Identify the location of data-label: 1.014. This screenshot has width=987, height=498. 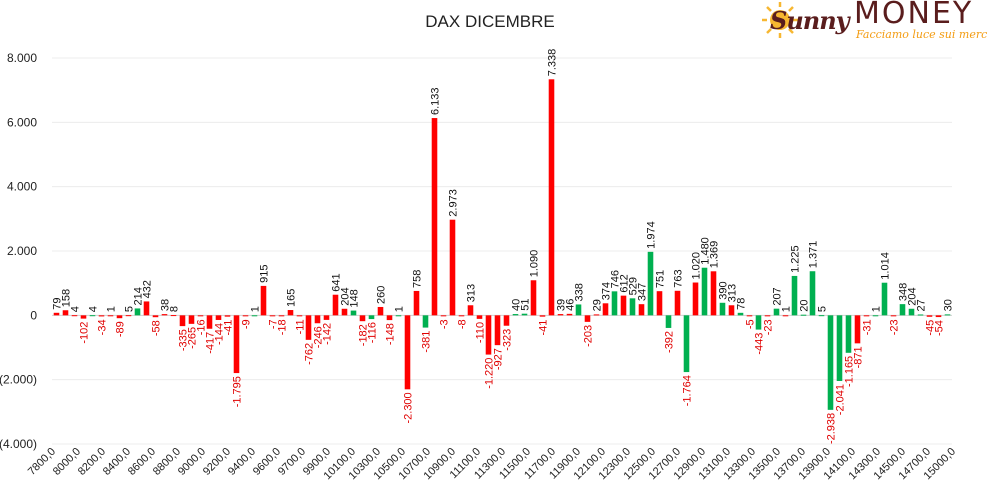
(886, 266).